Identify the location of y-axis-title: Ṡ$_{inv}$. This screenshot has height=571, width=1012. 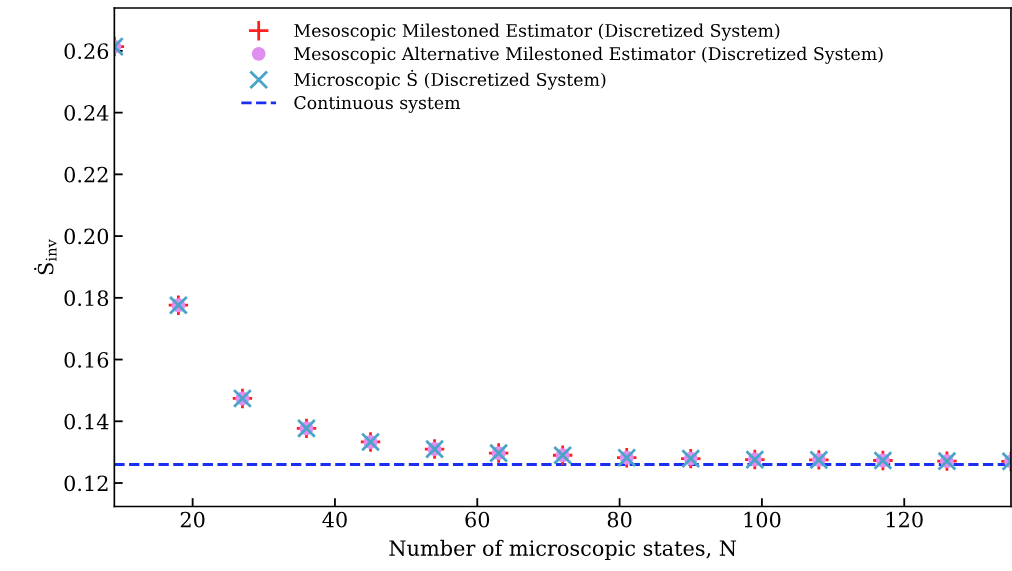
(45, 257).